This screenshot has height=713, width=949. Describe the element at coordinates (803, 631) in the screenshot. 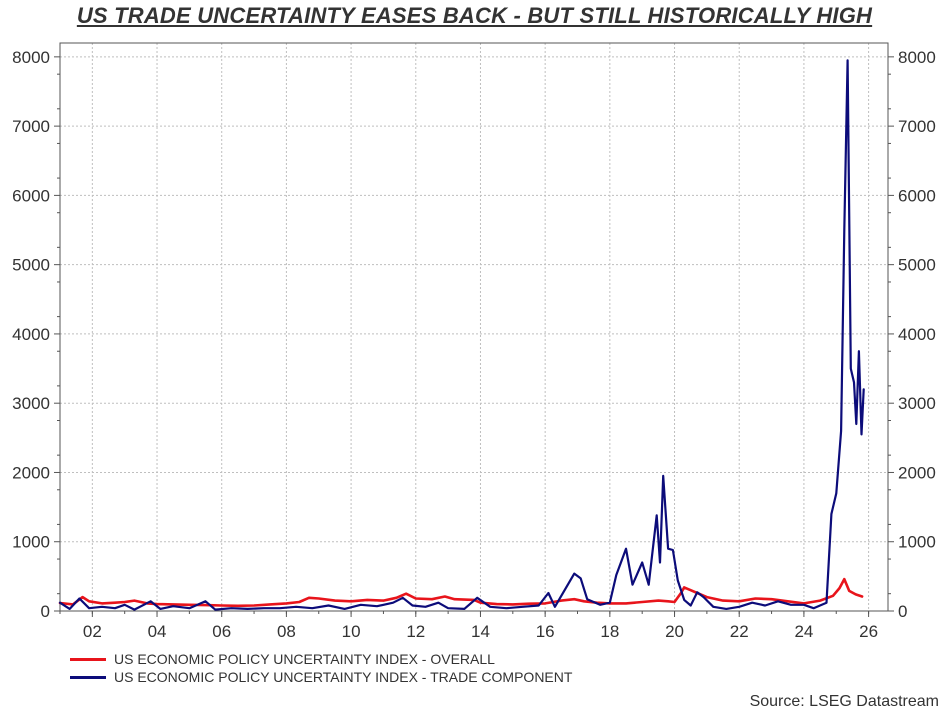

I see `x-tick-label: 24` at that location.